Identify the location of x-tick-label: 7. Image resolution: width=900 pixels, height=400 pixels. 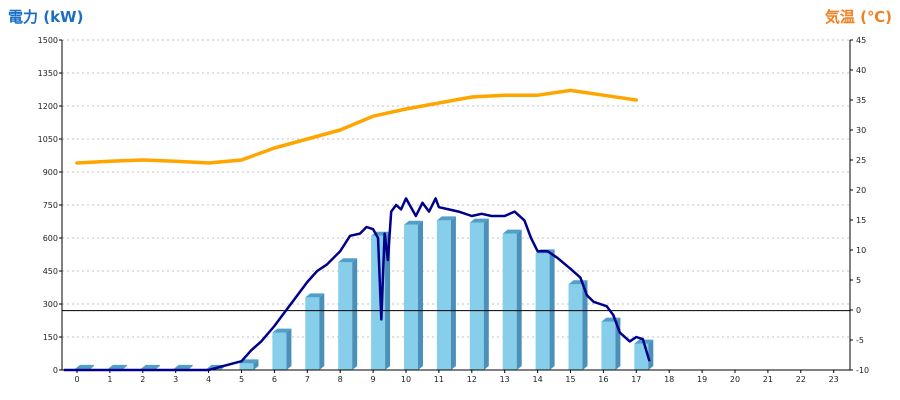
(307, 379).